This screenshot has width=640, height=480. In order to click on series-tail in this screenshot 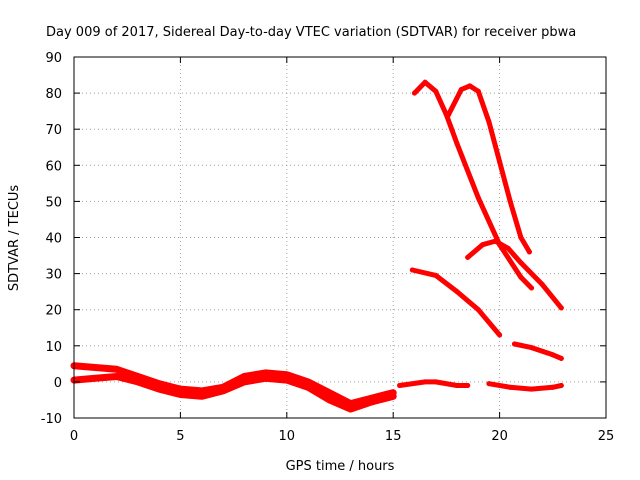, I will do `click(538, 351)`.